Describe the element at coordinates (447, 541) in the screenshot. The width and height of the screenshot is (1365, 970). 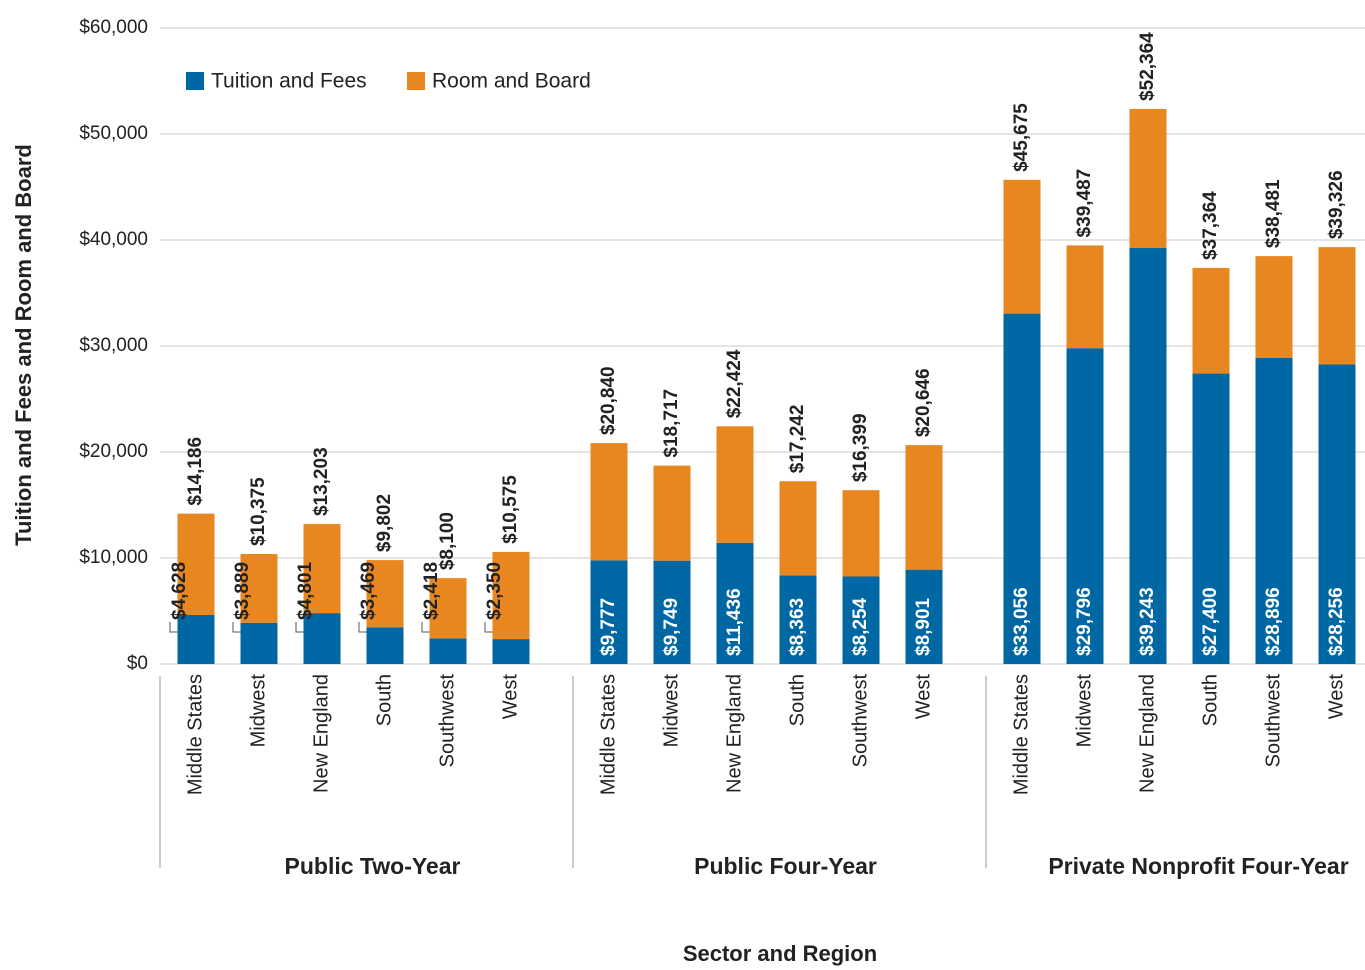
I see `total-label: $8,100` at that location.